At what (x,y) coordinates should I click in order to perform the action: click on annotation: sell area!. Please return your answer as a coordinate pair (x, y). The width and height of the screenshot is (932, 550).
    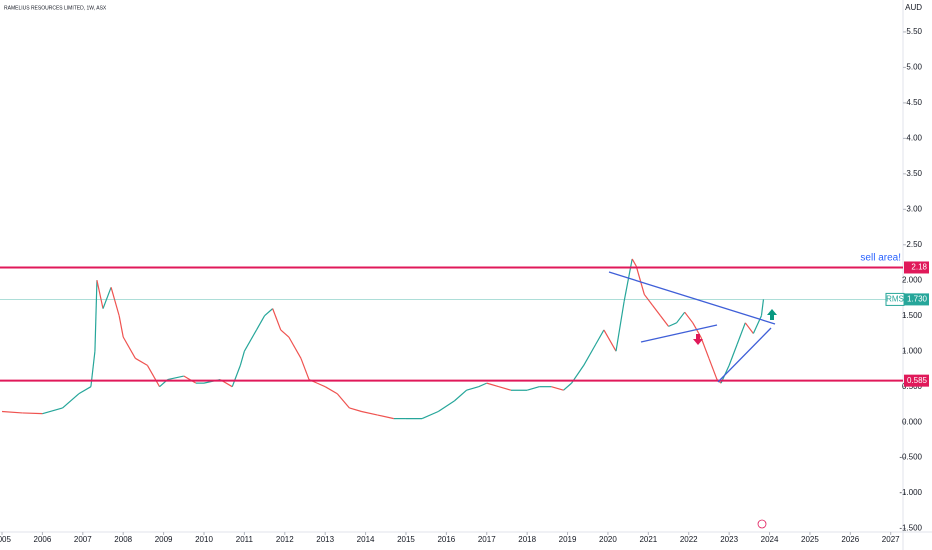
    Looking at the image, I should click on (880, 258).